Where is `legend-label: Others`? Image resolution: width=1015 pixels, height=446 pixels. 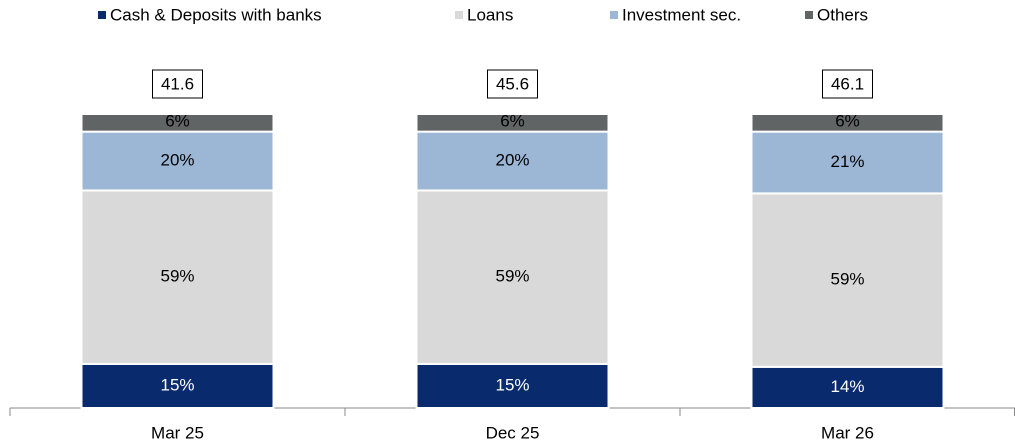
legend-label: Others is located at coordinates (842, 14).